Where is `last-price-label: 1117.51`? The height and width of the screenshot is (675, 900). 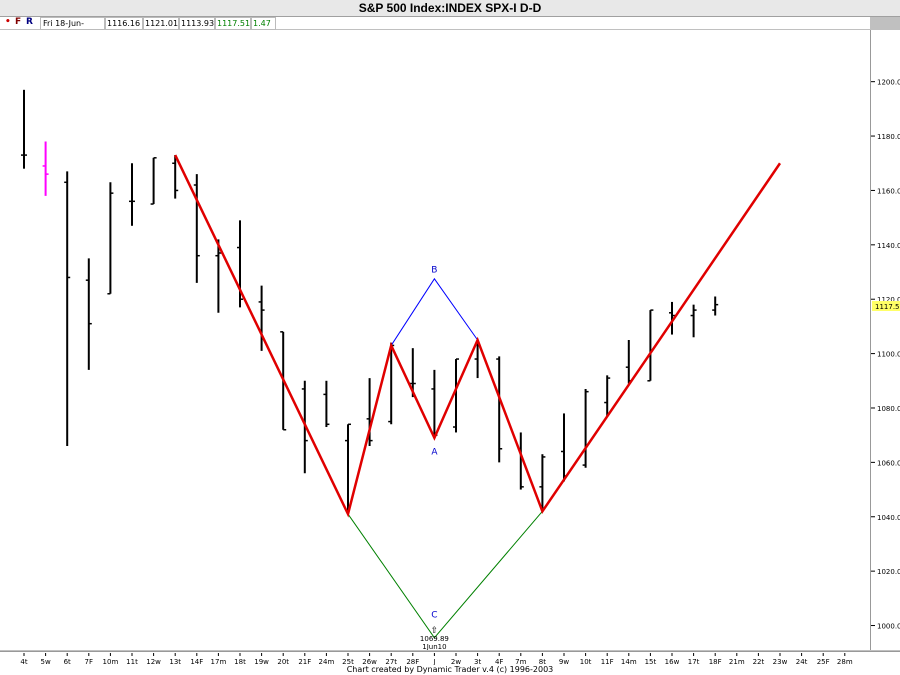 last-price-label: 1117.51 is located at coordinates (887, 307).